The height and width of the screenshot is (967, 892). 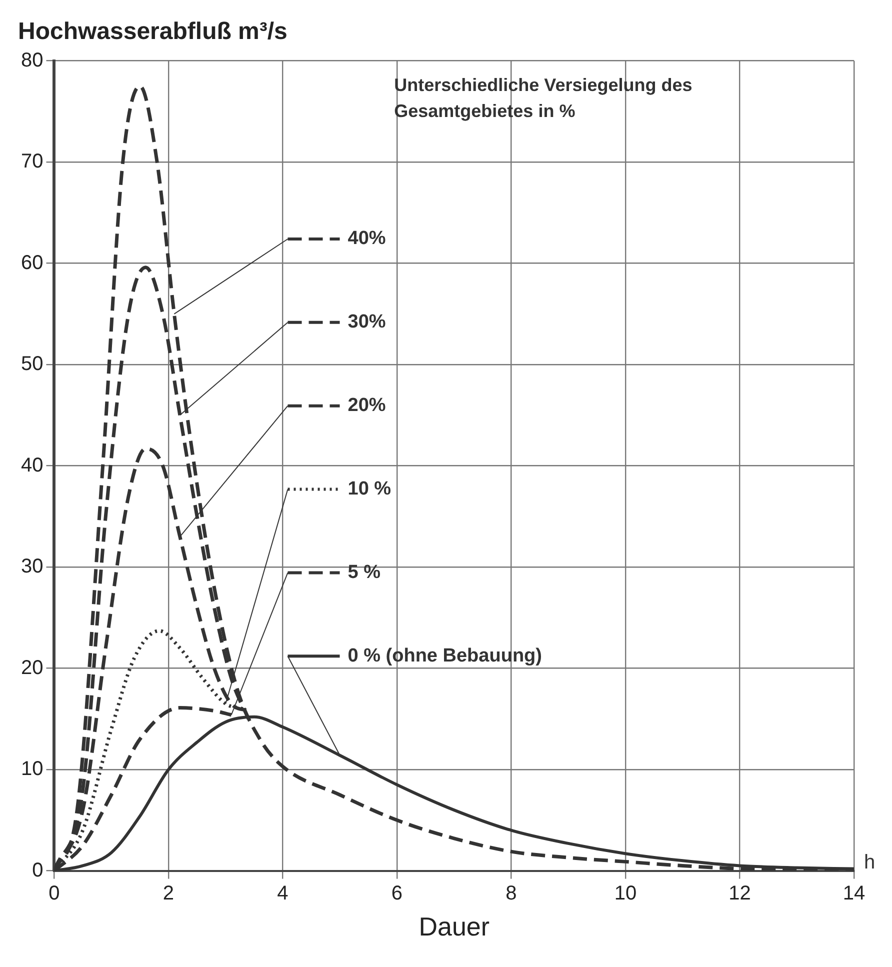 What do you see at coordinates (625, 893) in the screenshot?
I see `x-tick-label: 10` at bounding box center [625, 893].